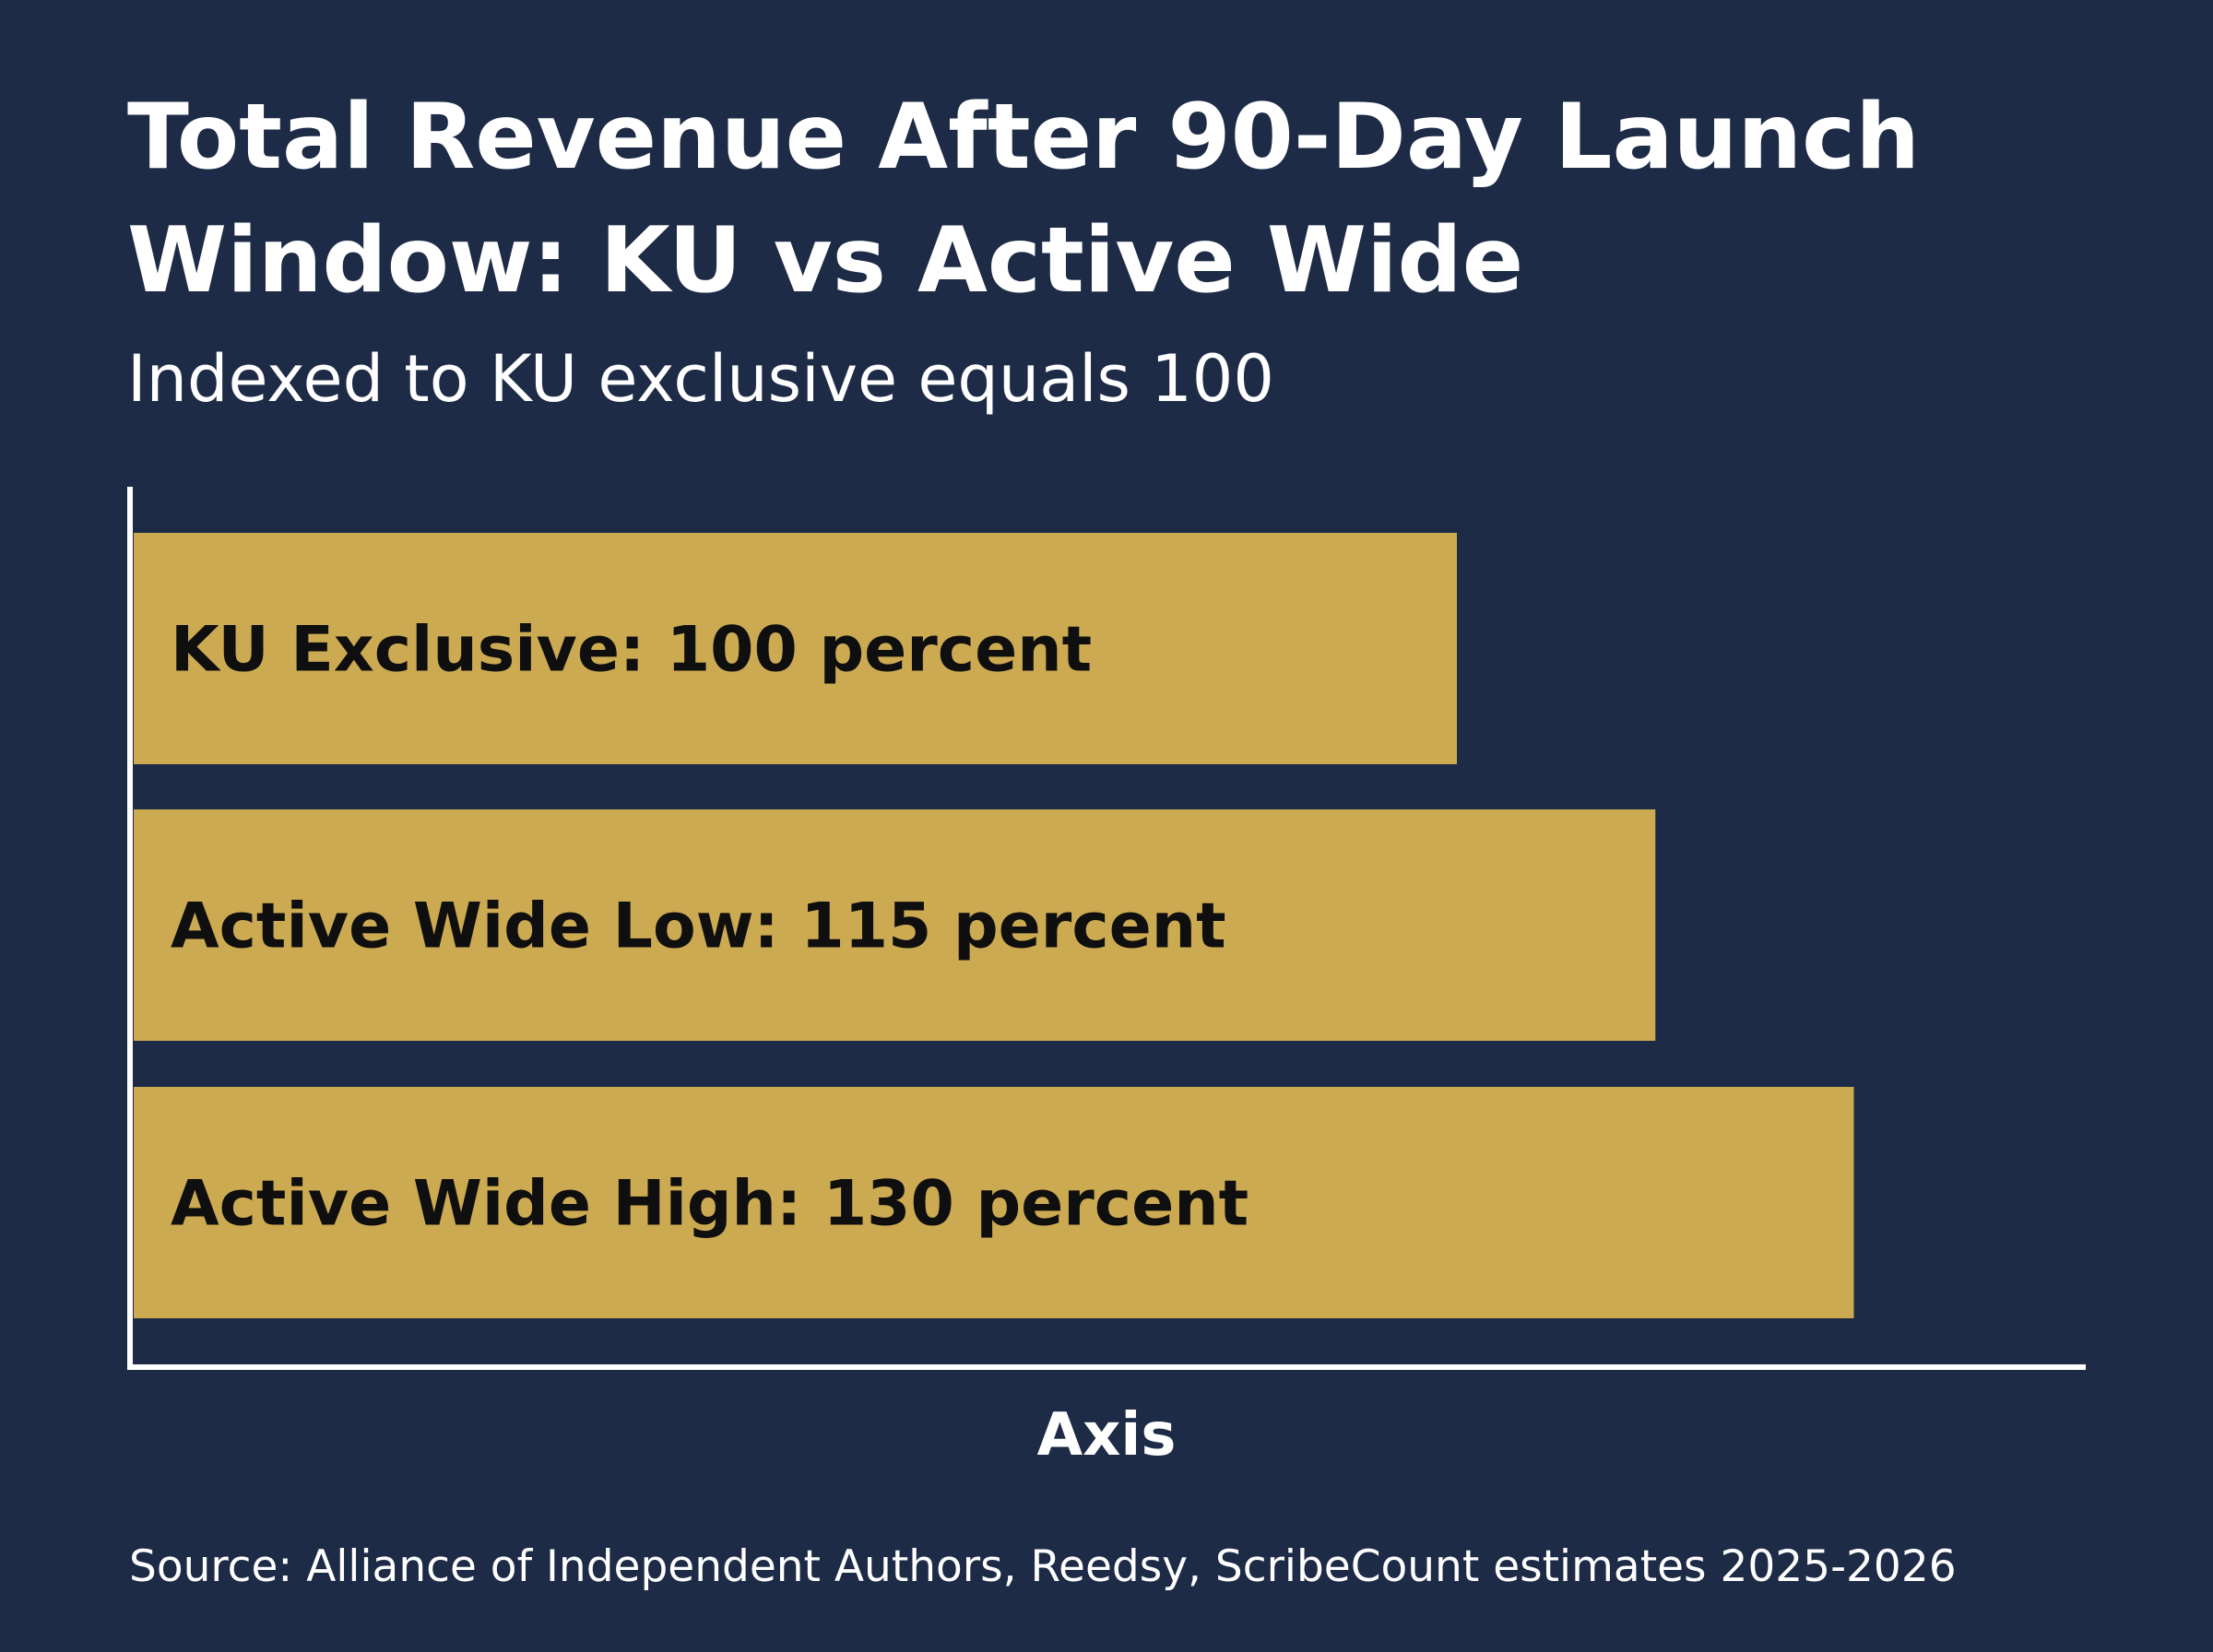 Image resolution: width=2213 pixels, height=1652 pixels. I want to click on chart-subtitle: Indexed to KU exclusive equals 100, so click(700, 379).